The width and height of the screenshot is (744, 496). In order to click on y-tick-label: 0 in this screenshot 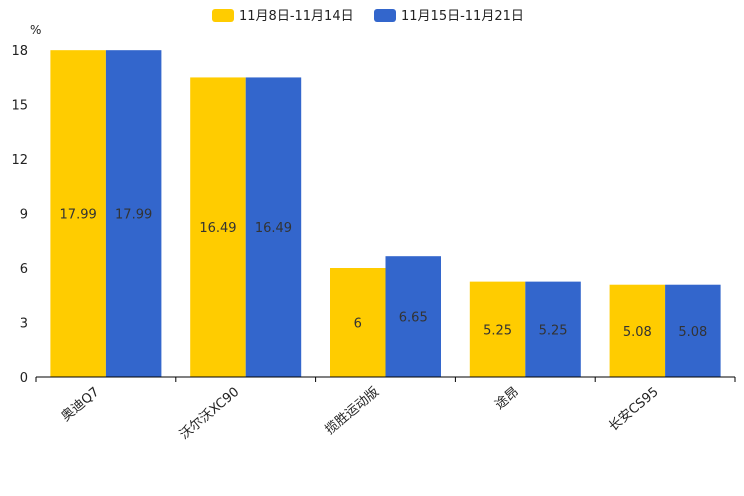, I will do `click(24, 378)`.